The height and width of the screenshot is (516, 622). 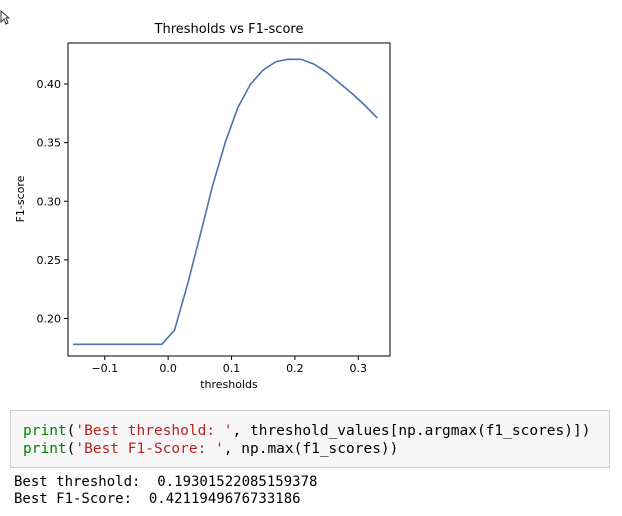 I want to click on x-axis-ticks: −0.1 0.0 0.1 0.2 0.3, so click(x=229, y=365).